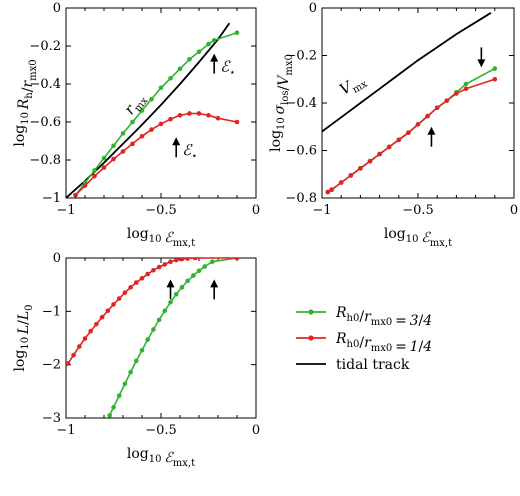 This screenshot has width=520, height=496. I want to click on y-tick-label: −0.4, so click(45, 84).